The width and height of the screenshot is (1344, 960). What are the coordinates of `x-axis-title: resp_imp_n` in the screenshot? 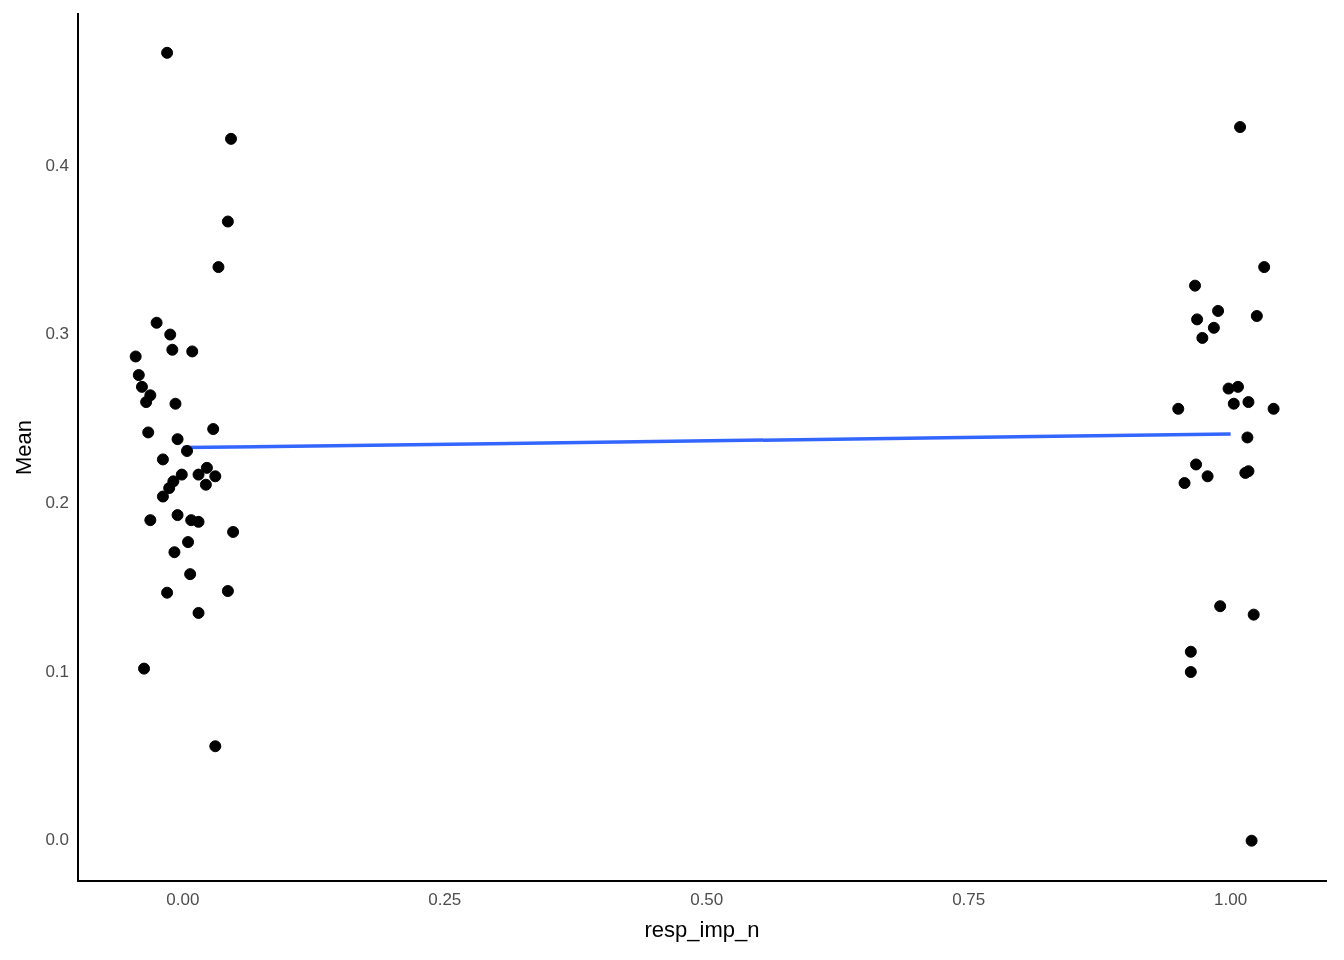 It's located at (702, 929).